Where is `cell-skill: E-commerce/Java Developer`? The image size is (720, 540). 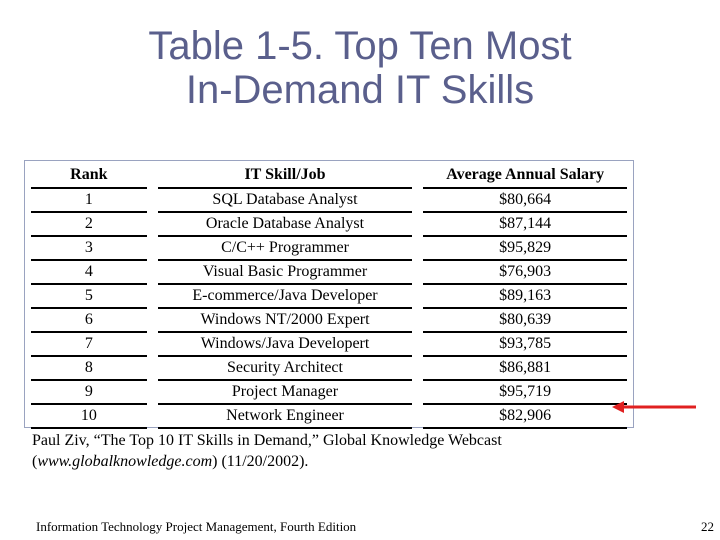
cell-skill: E-commerce/Java Developer is located at coordinates (285, 297).